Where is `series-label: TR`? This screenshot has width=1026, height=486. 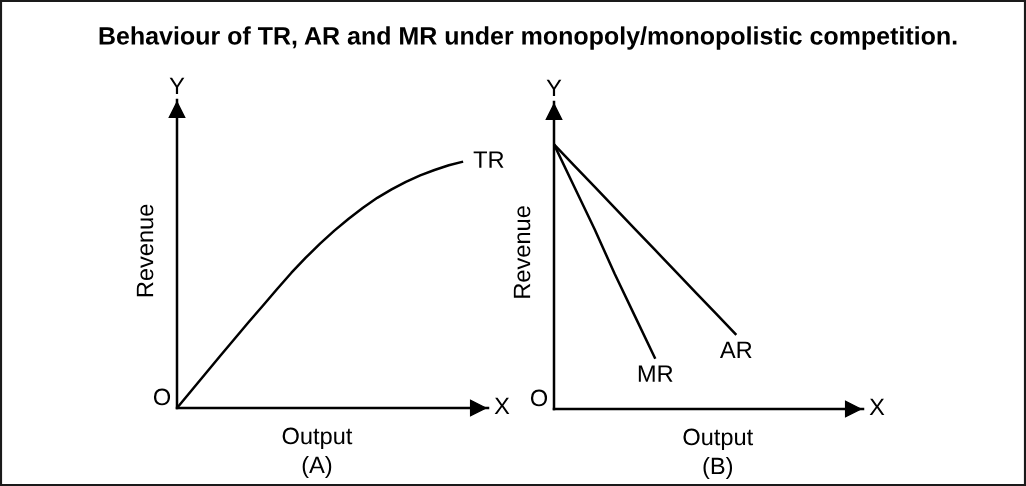 series-label: TR is located at coordinates (488, 159).